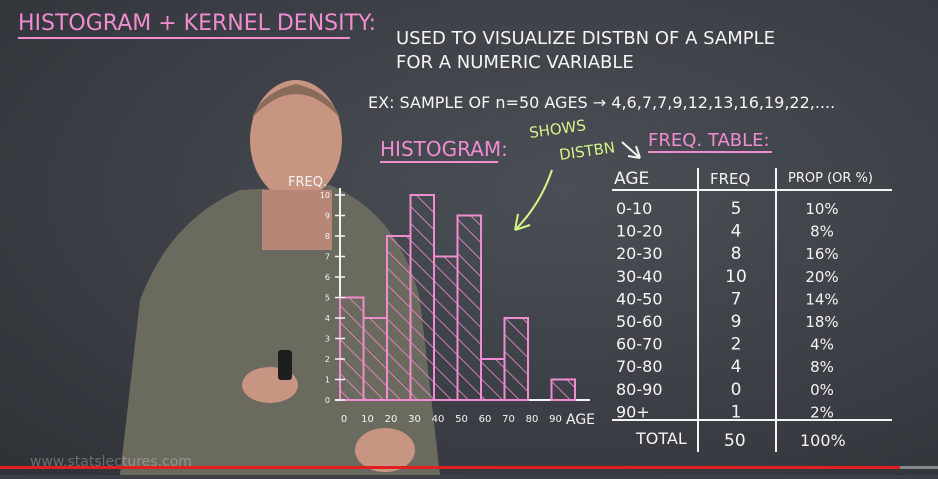  I want to click on freq-table-age-cell: 90+, so click(633, 411).